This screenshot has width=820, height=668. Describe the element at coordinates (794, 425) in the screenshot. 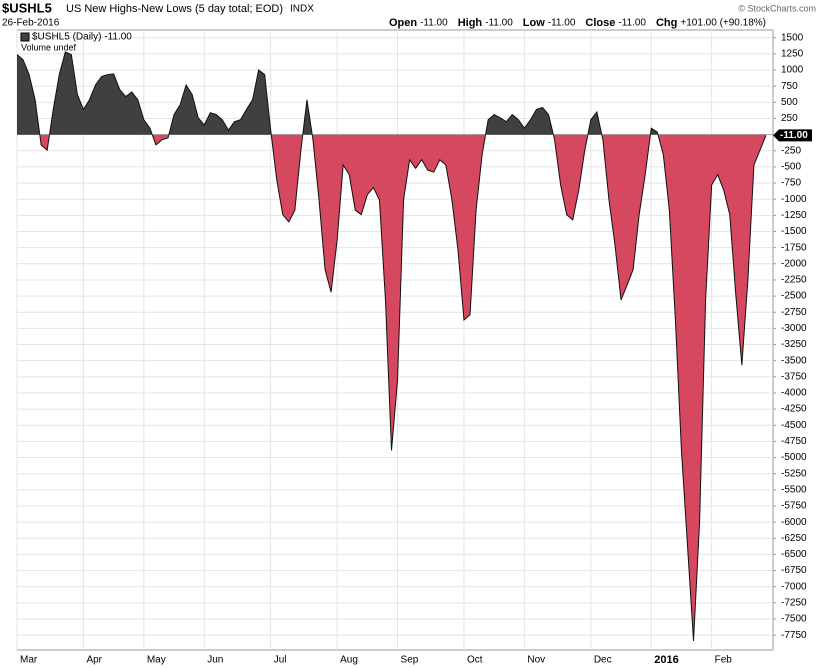

I see `y-tick-label: -4500` at that location.